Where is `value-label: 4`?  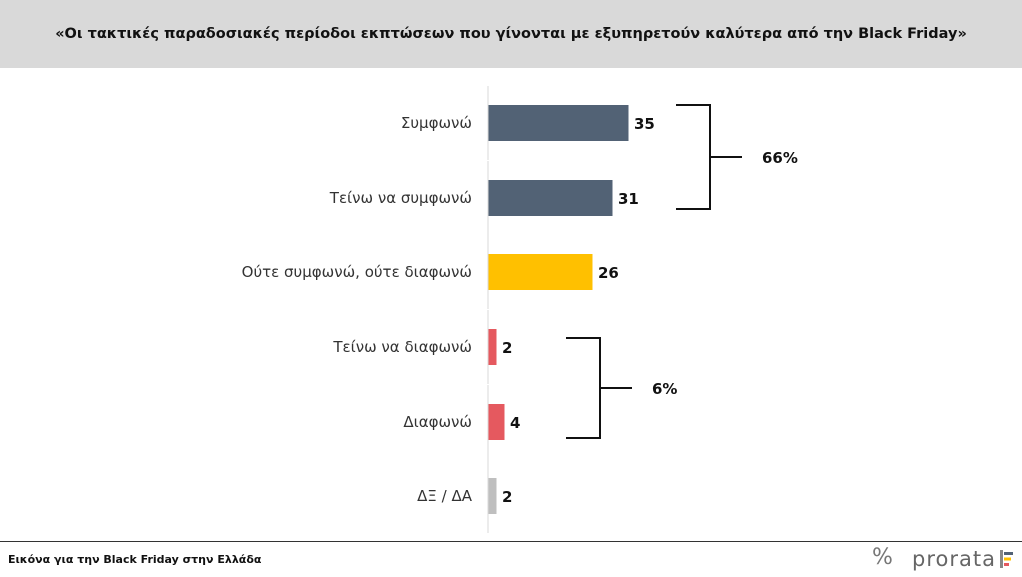
value-label: 4 is located at coordinates (515, 423).